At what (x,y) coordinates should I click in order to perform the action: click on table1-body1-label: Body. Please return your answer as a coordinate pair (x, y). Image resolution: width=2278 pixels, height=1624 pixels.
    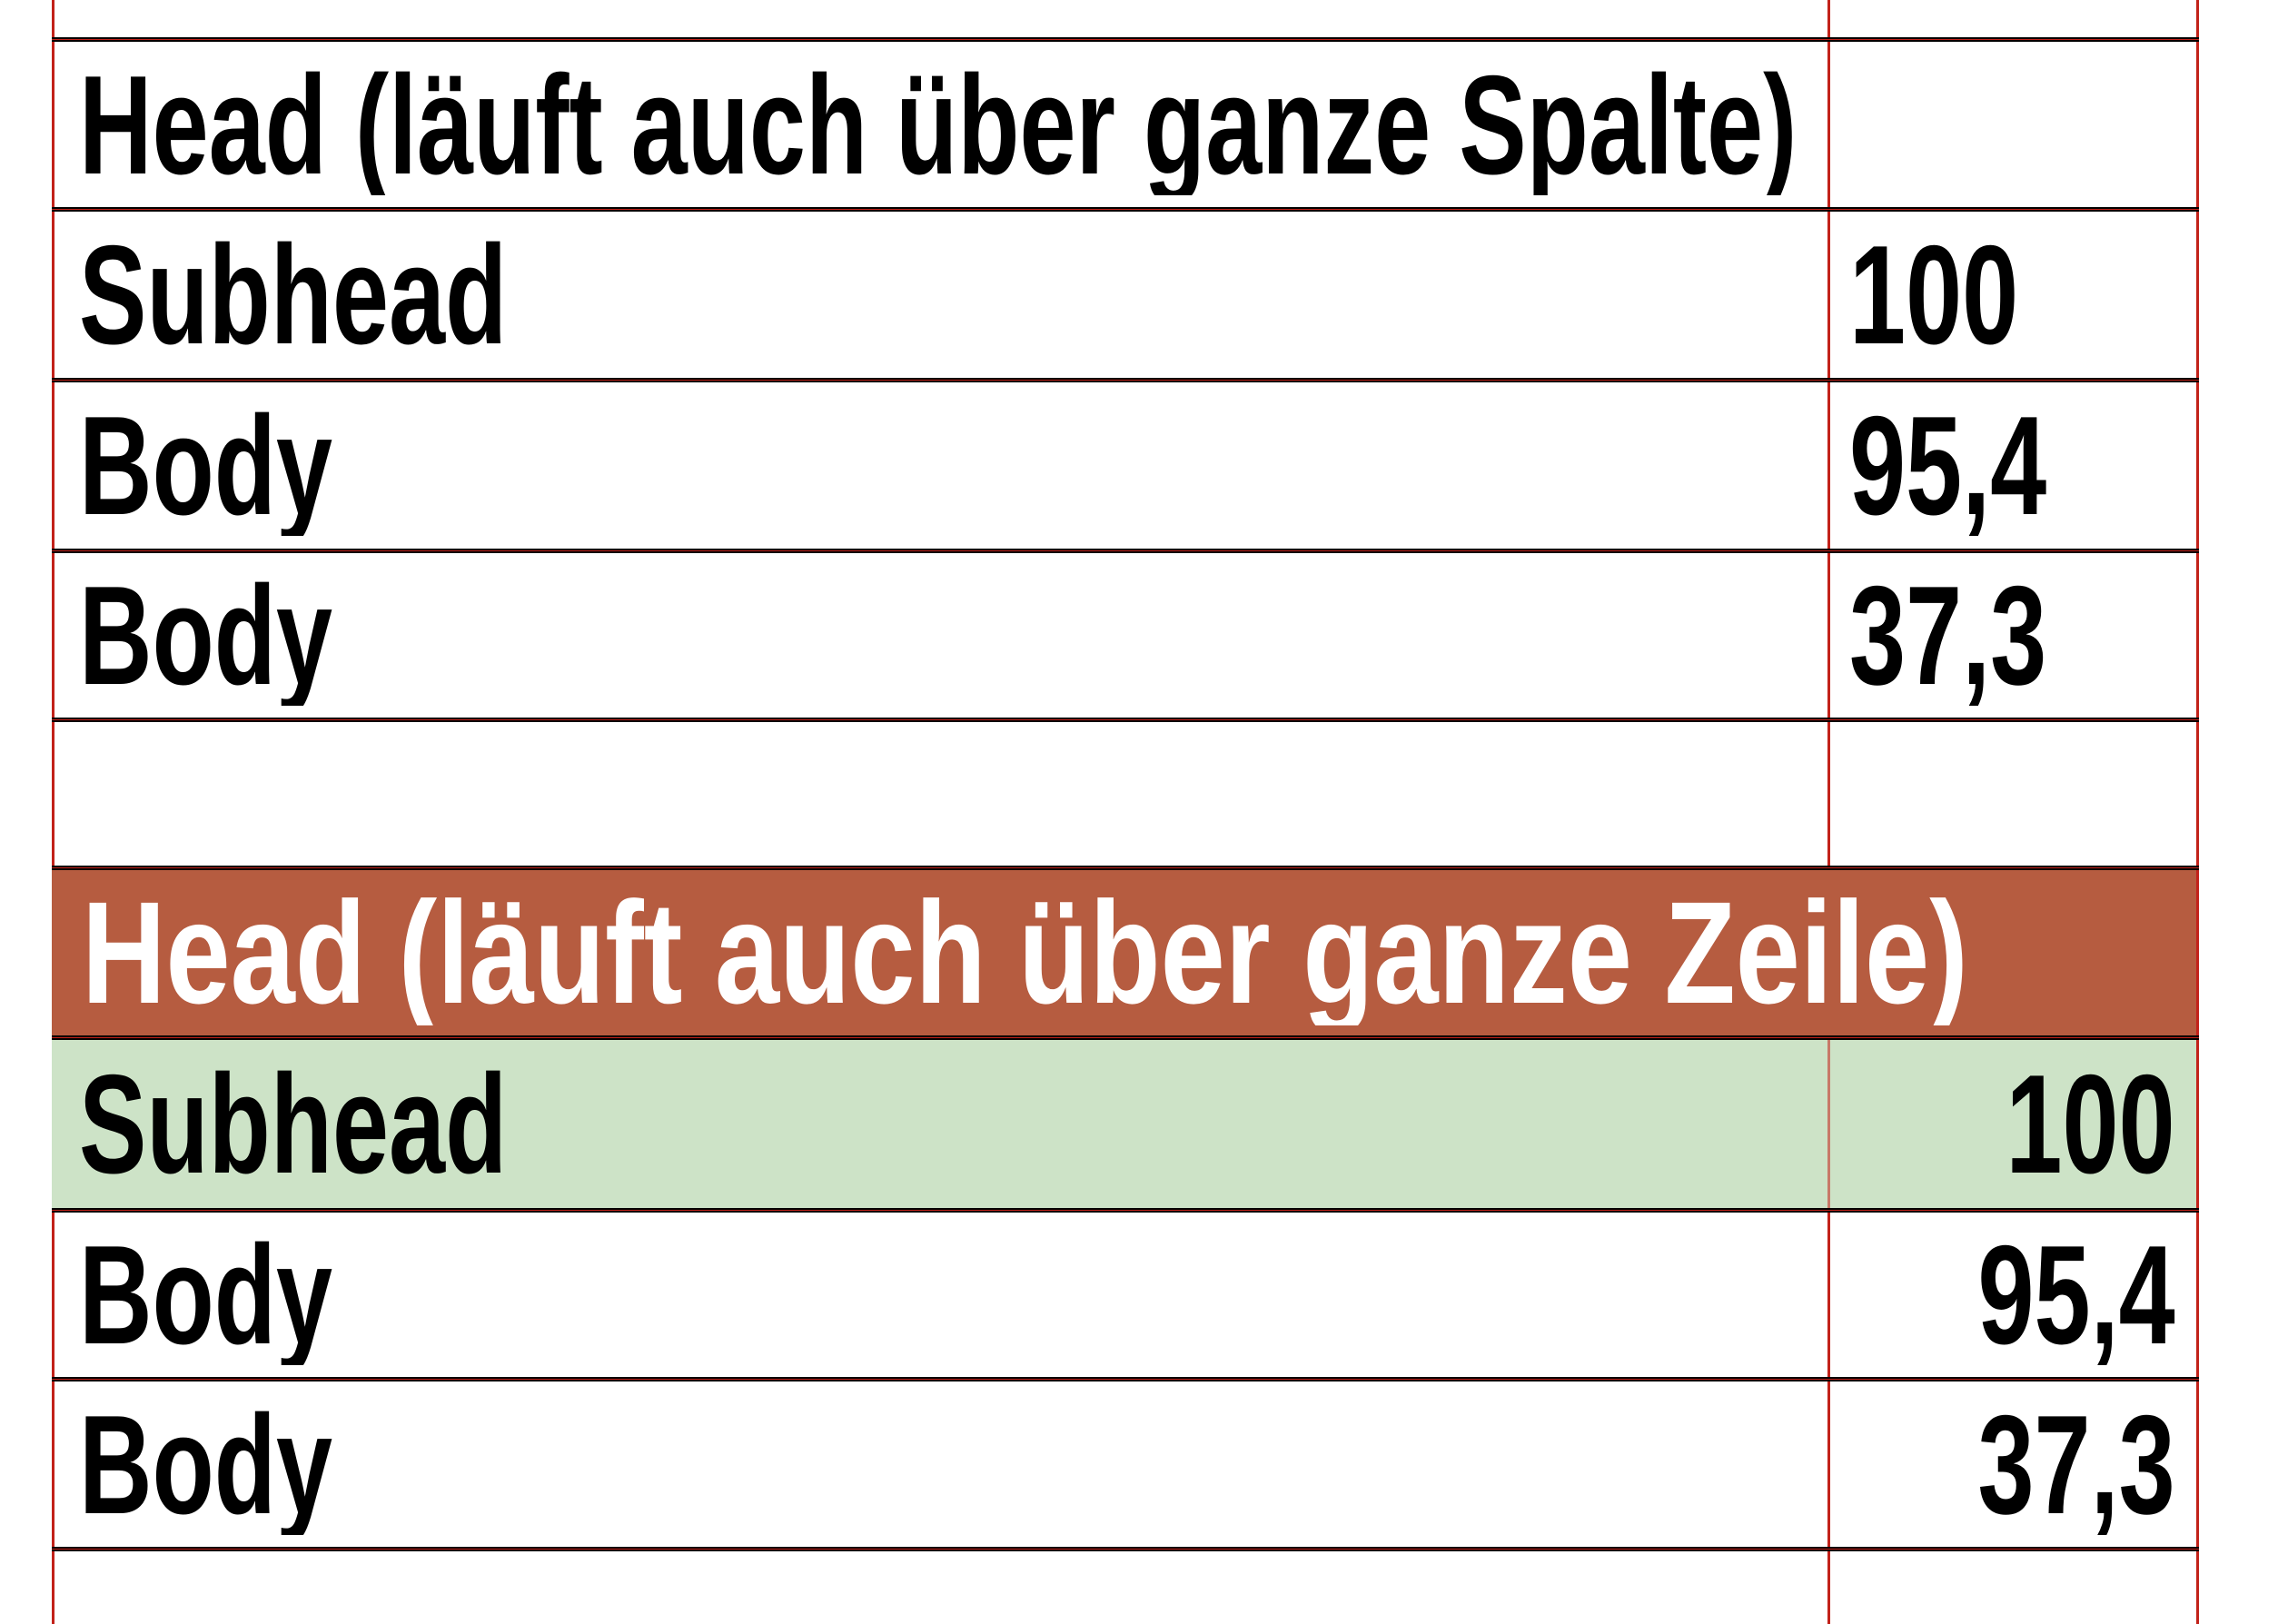
    Looking at the image, I should click on (205, 465).